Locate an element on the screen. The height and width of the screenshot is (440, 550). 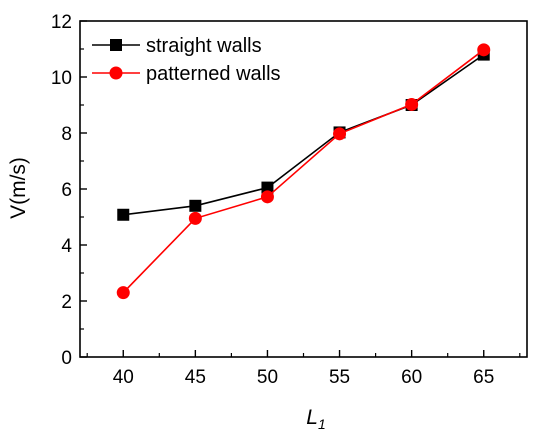
y-tick-label-3: 6 is located at coordinates (66, 190).